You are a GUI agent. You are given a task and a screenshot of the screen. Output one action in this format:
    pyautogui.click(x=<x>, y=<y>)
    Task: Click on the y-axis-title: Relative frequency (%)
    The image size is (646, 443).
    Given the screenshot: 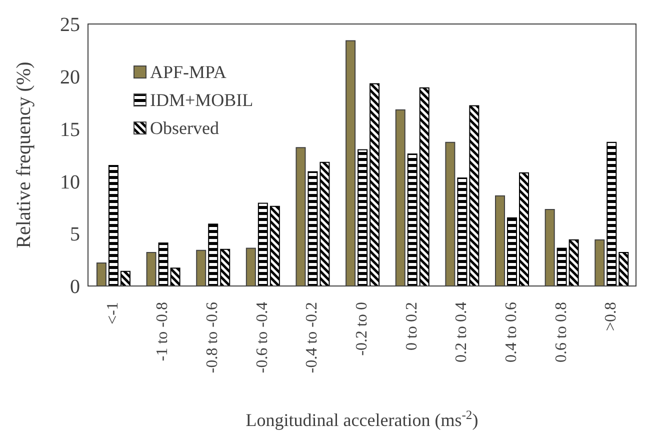 What is the action you would take?
    pyautogui.click(x=24, y=155)
    